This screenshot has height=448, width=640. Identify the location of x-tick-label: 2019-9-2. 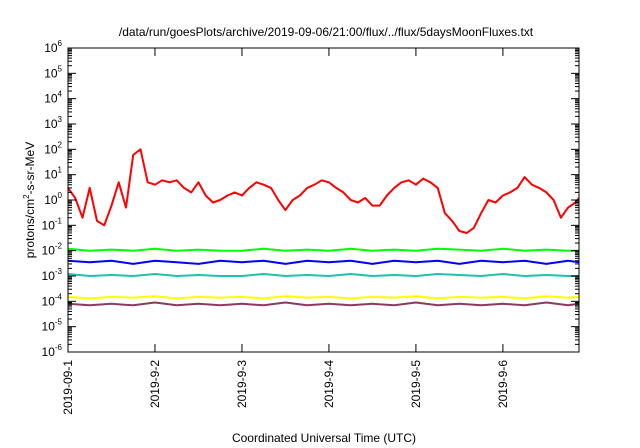
(155, 384).